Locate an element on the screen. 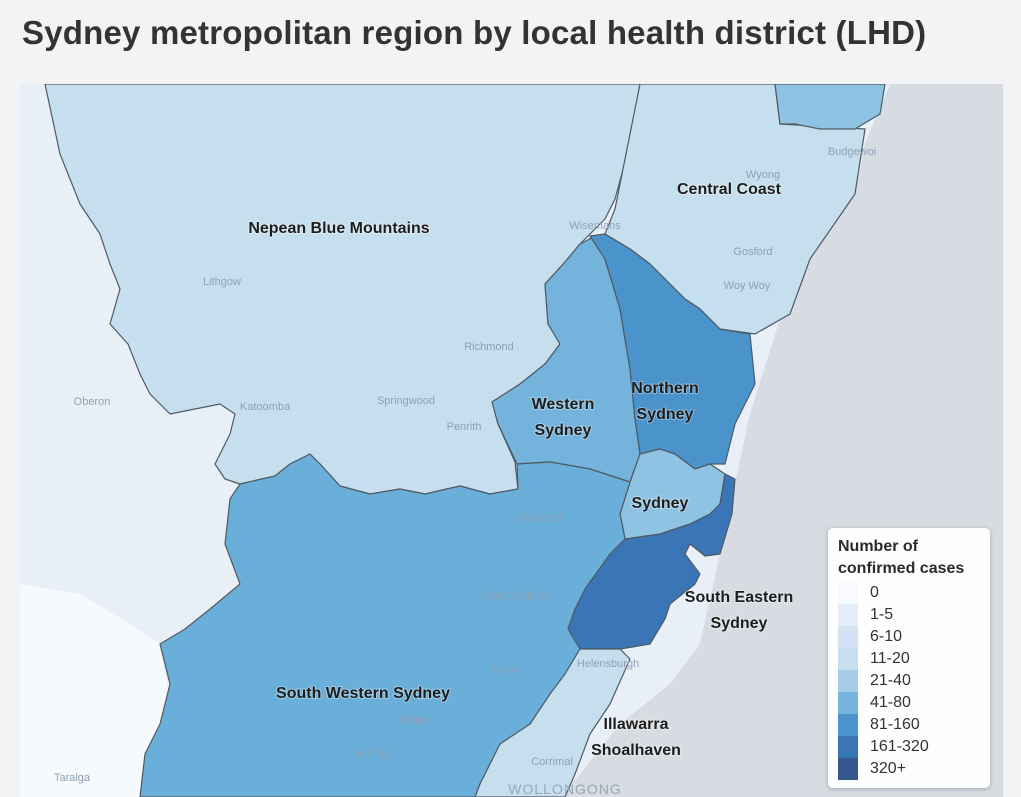 The height and width of the screenshot is (797, 1021). district-northern-sydney is located at coordinates (672, 351).